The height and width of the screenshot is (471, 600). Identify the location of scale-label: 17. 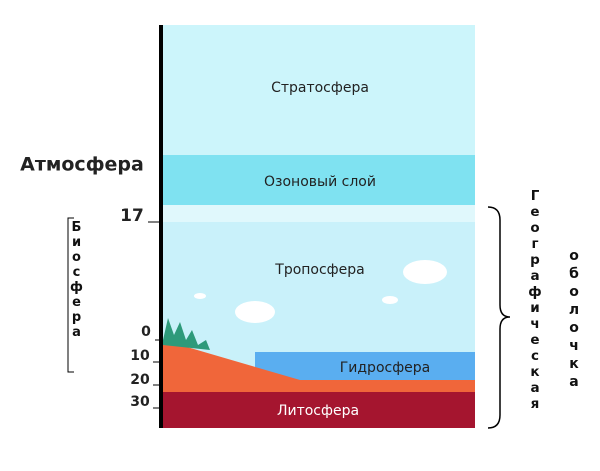
(132, 216).